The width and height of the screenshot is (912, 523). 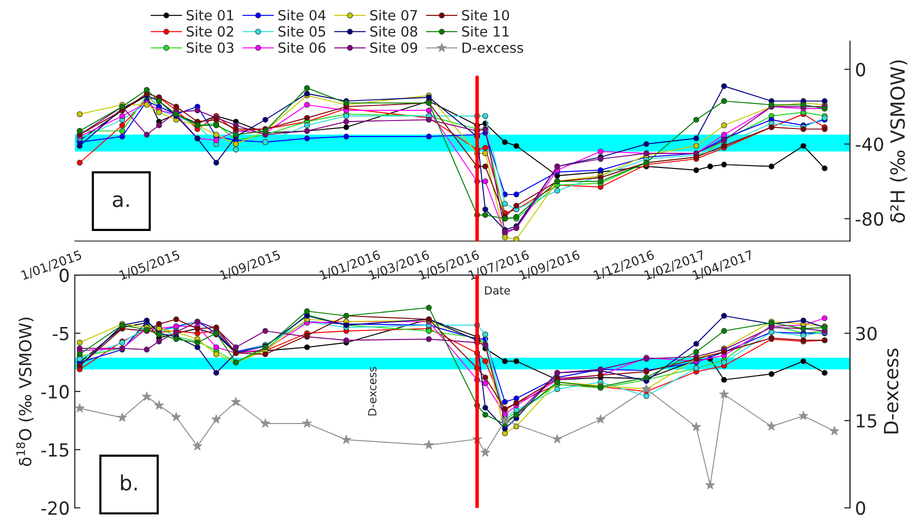 What do you see at coordinates (870, 144) in the screenshot?
I see `y2-tick-label: -40` at bounding box center [870, 144].